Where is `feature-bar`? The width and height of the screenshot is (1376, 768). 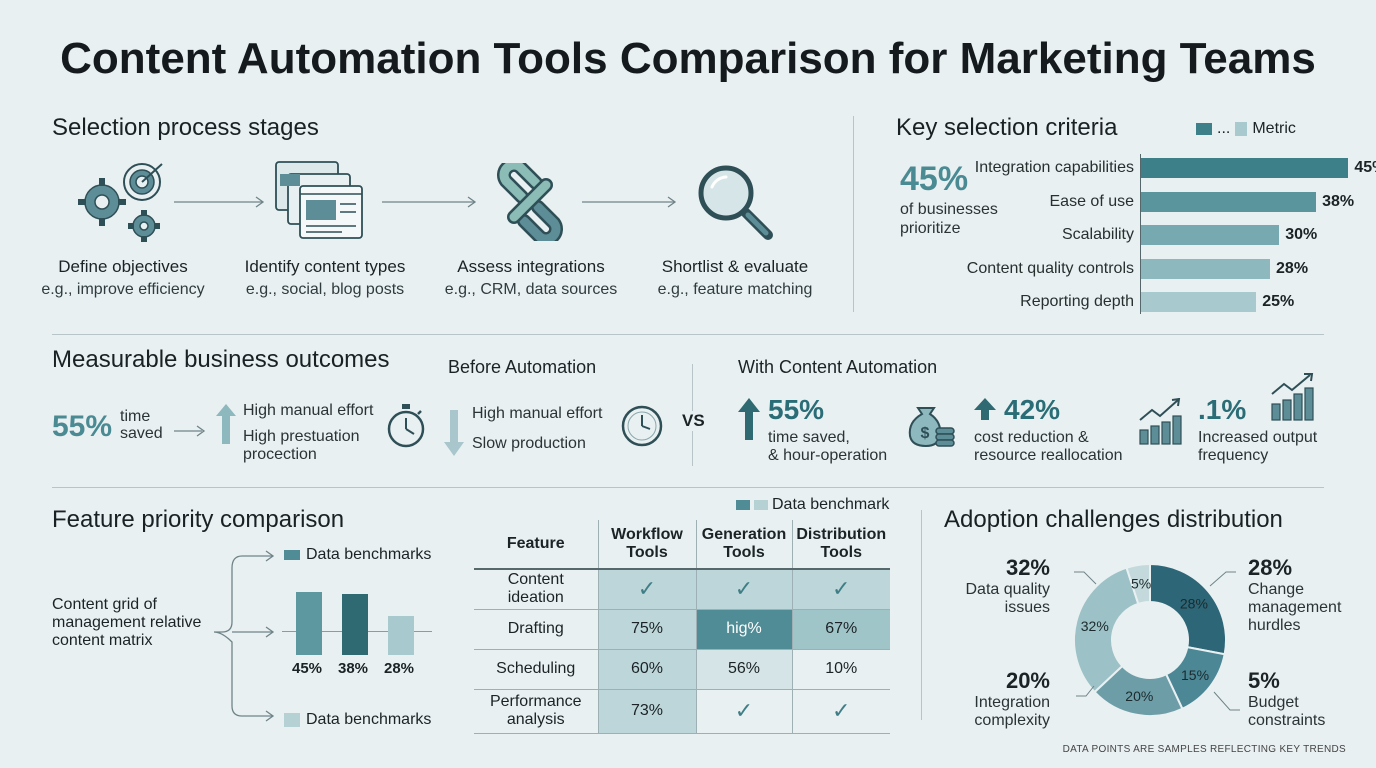 feature-bar is located at coordinates (309, 623).